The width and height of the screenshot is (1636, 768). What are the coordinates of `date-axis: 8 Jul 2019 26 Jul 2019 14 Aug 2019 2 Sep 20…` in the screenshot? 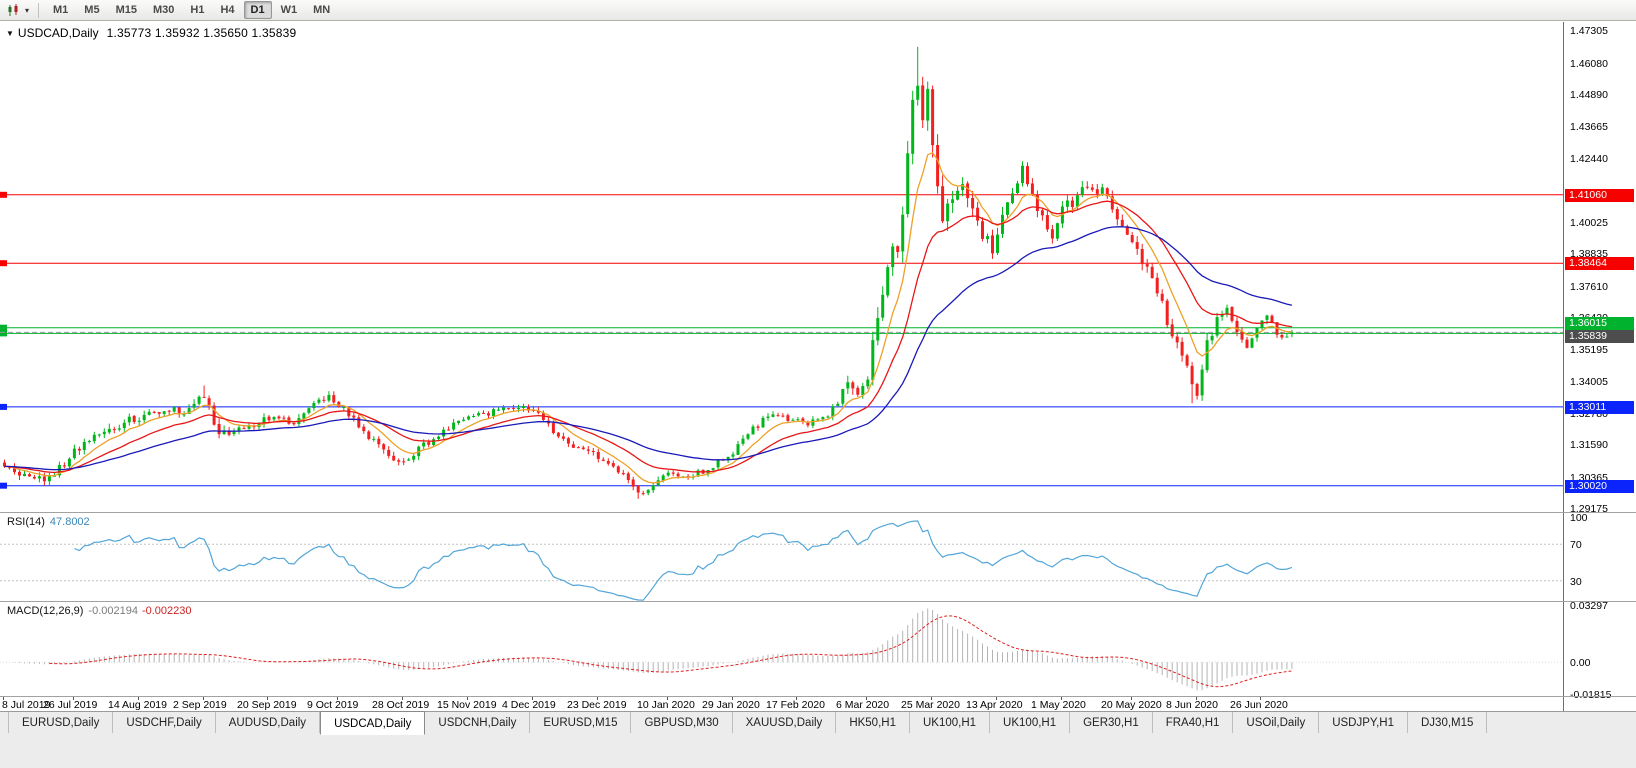 It's located at (781, 704).